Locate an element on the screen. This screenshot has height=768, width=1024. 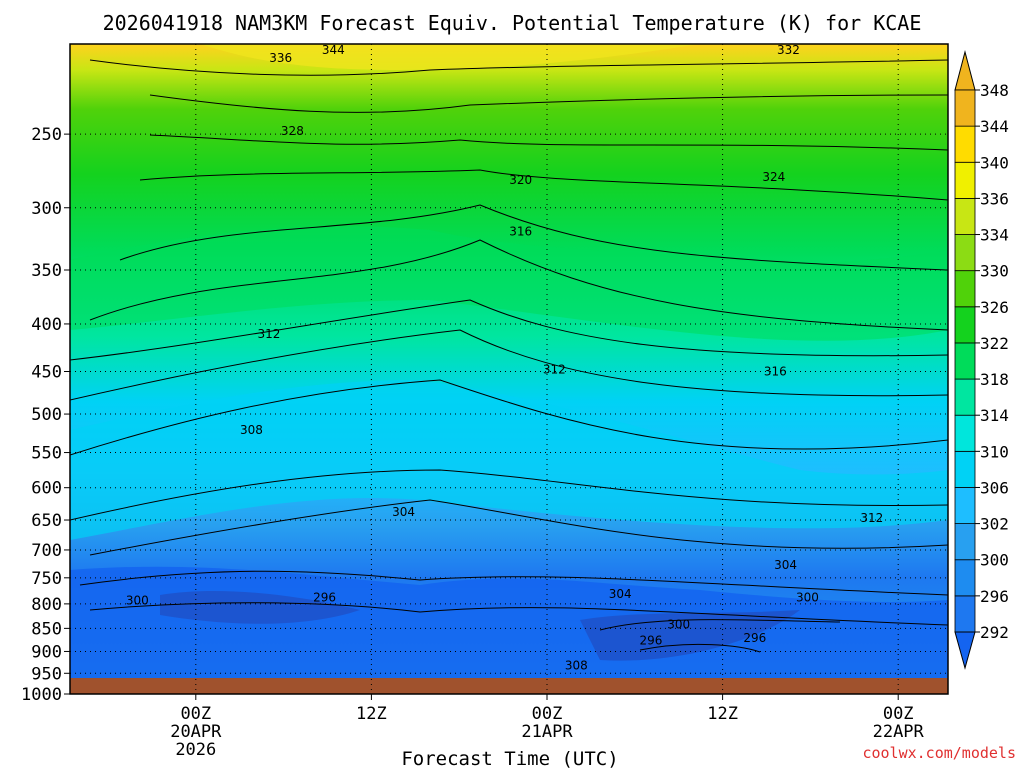
y-tick-label: 750 is located at coordinates (46, 579).